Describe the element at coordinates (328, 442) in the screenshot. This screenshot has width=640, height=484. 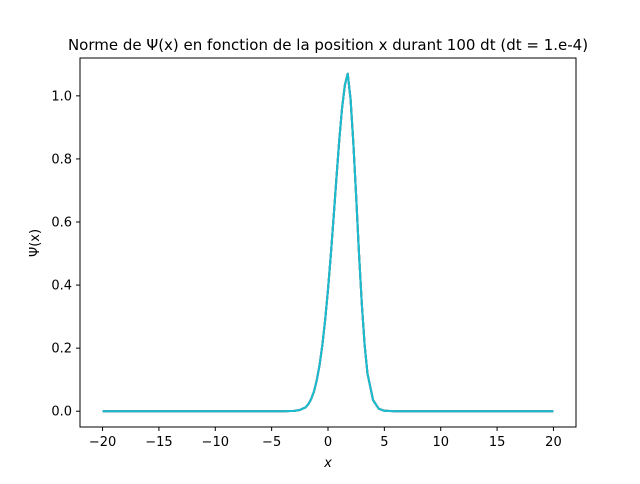
I see `x-tick-label: 0` at that location.